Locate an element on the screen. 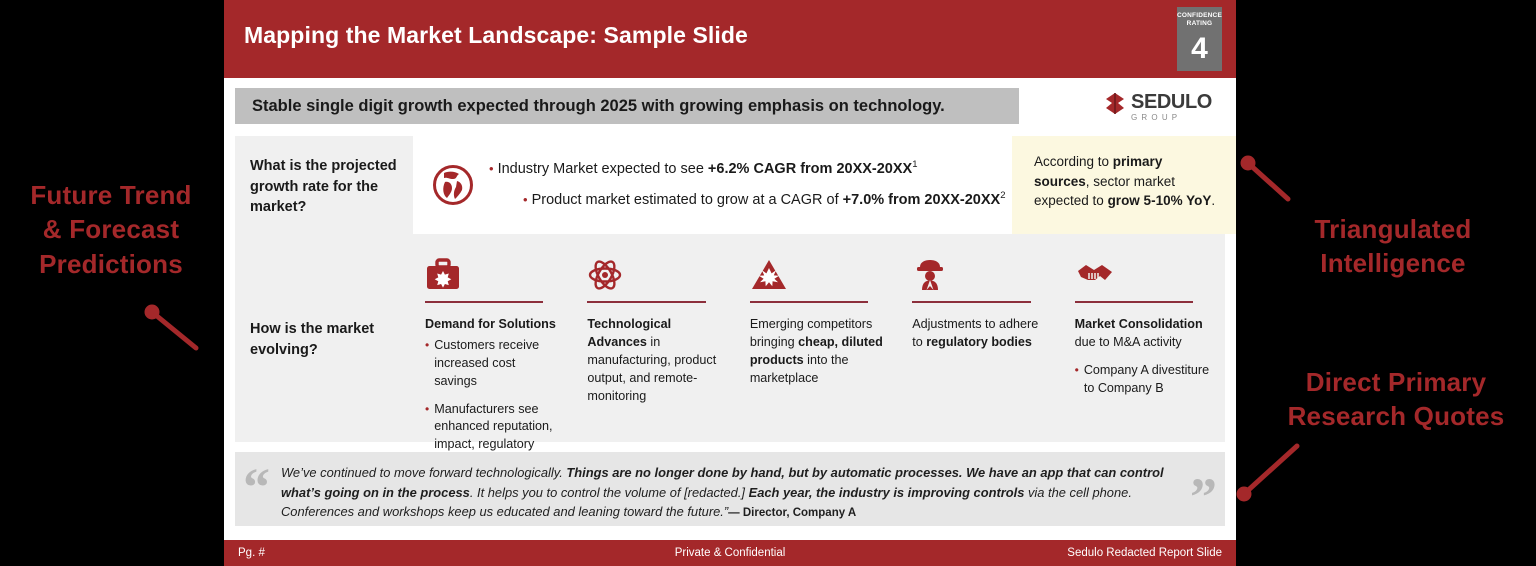 The width and height of the screenshot is (1536, 566). competitors-text-pre: Emerging competitors bringing is located at coordinates (811, 333).